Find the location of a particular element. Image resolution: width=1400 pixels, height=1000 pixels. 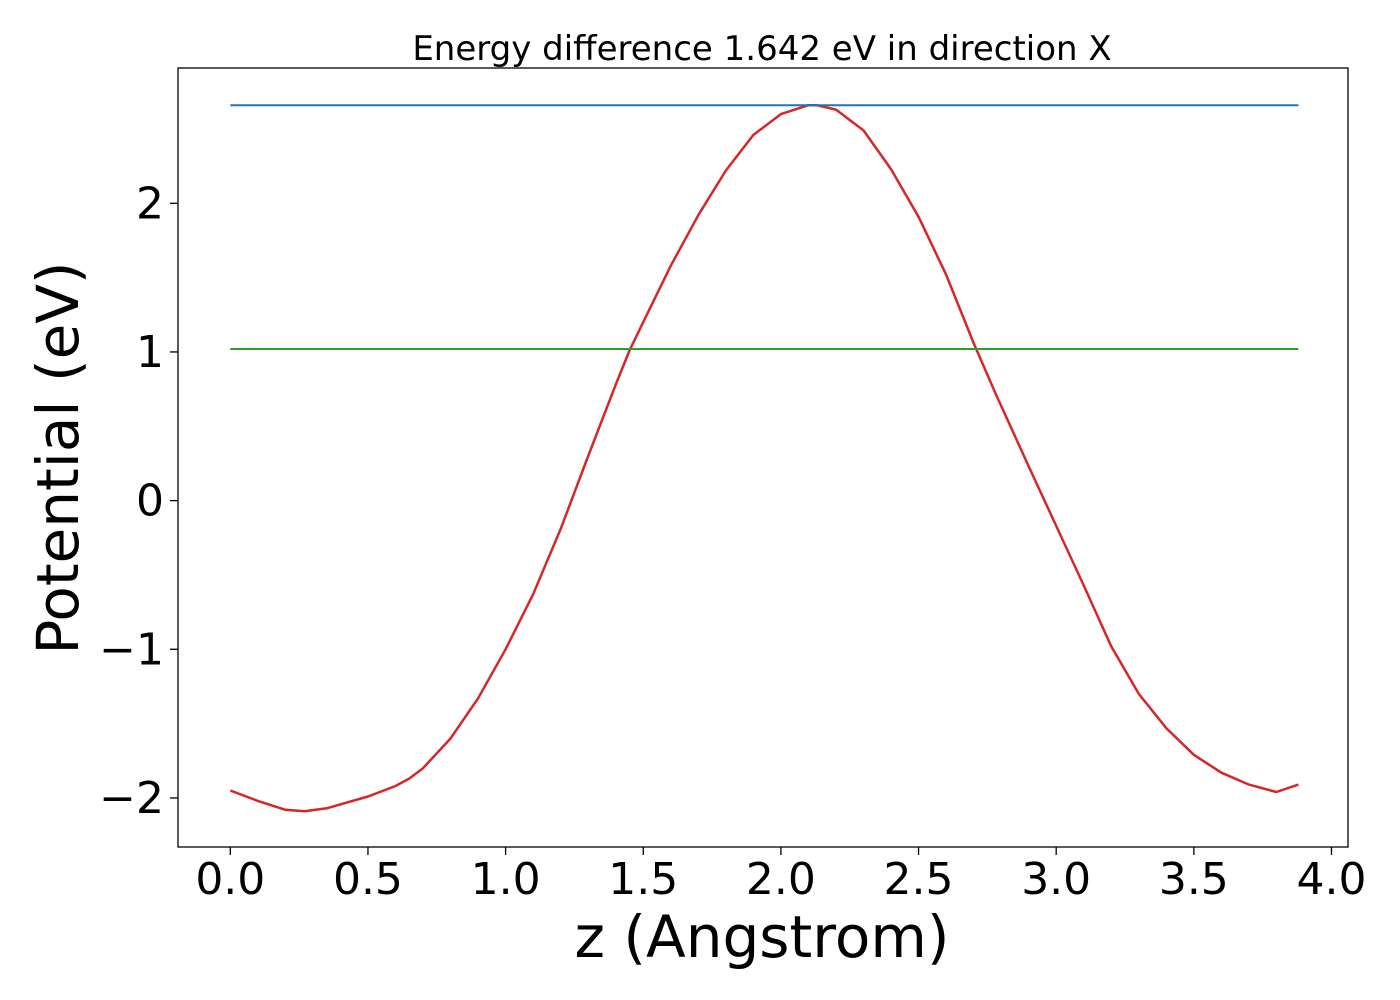

x-tick-label: 1.0 is located at coordinates (506, 879).